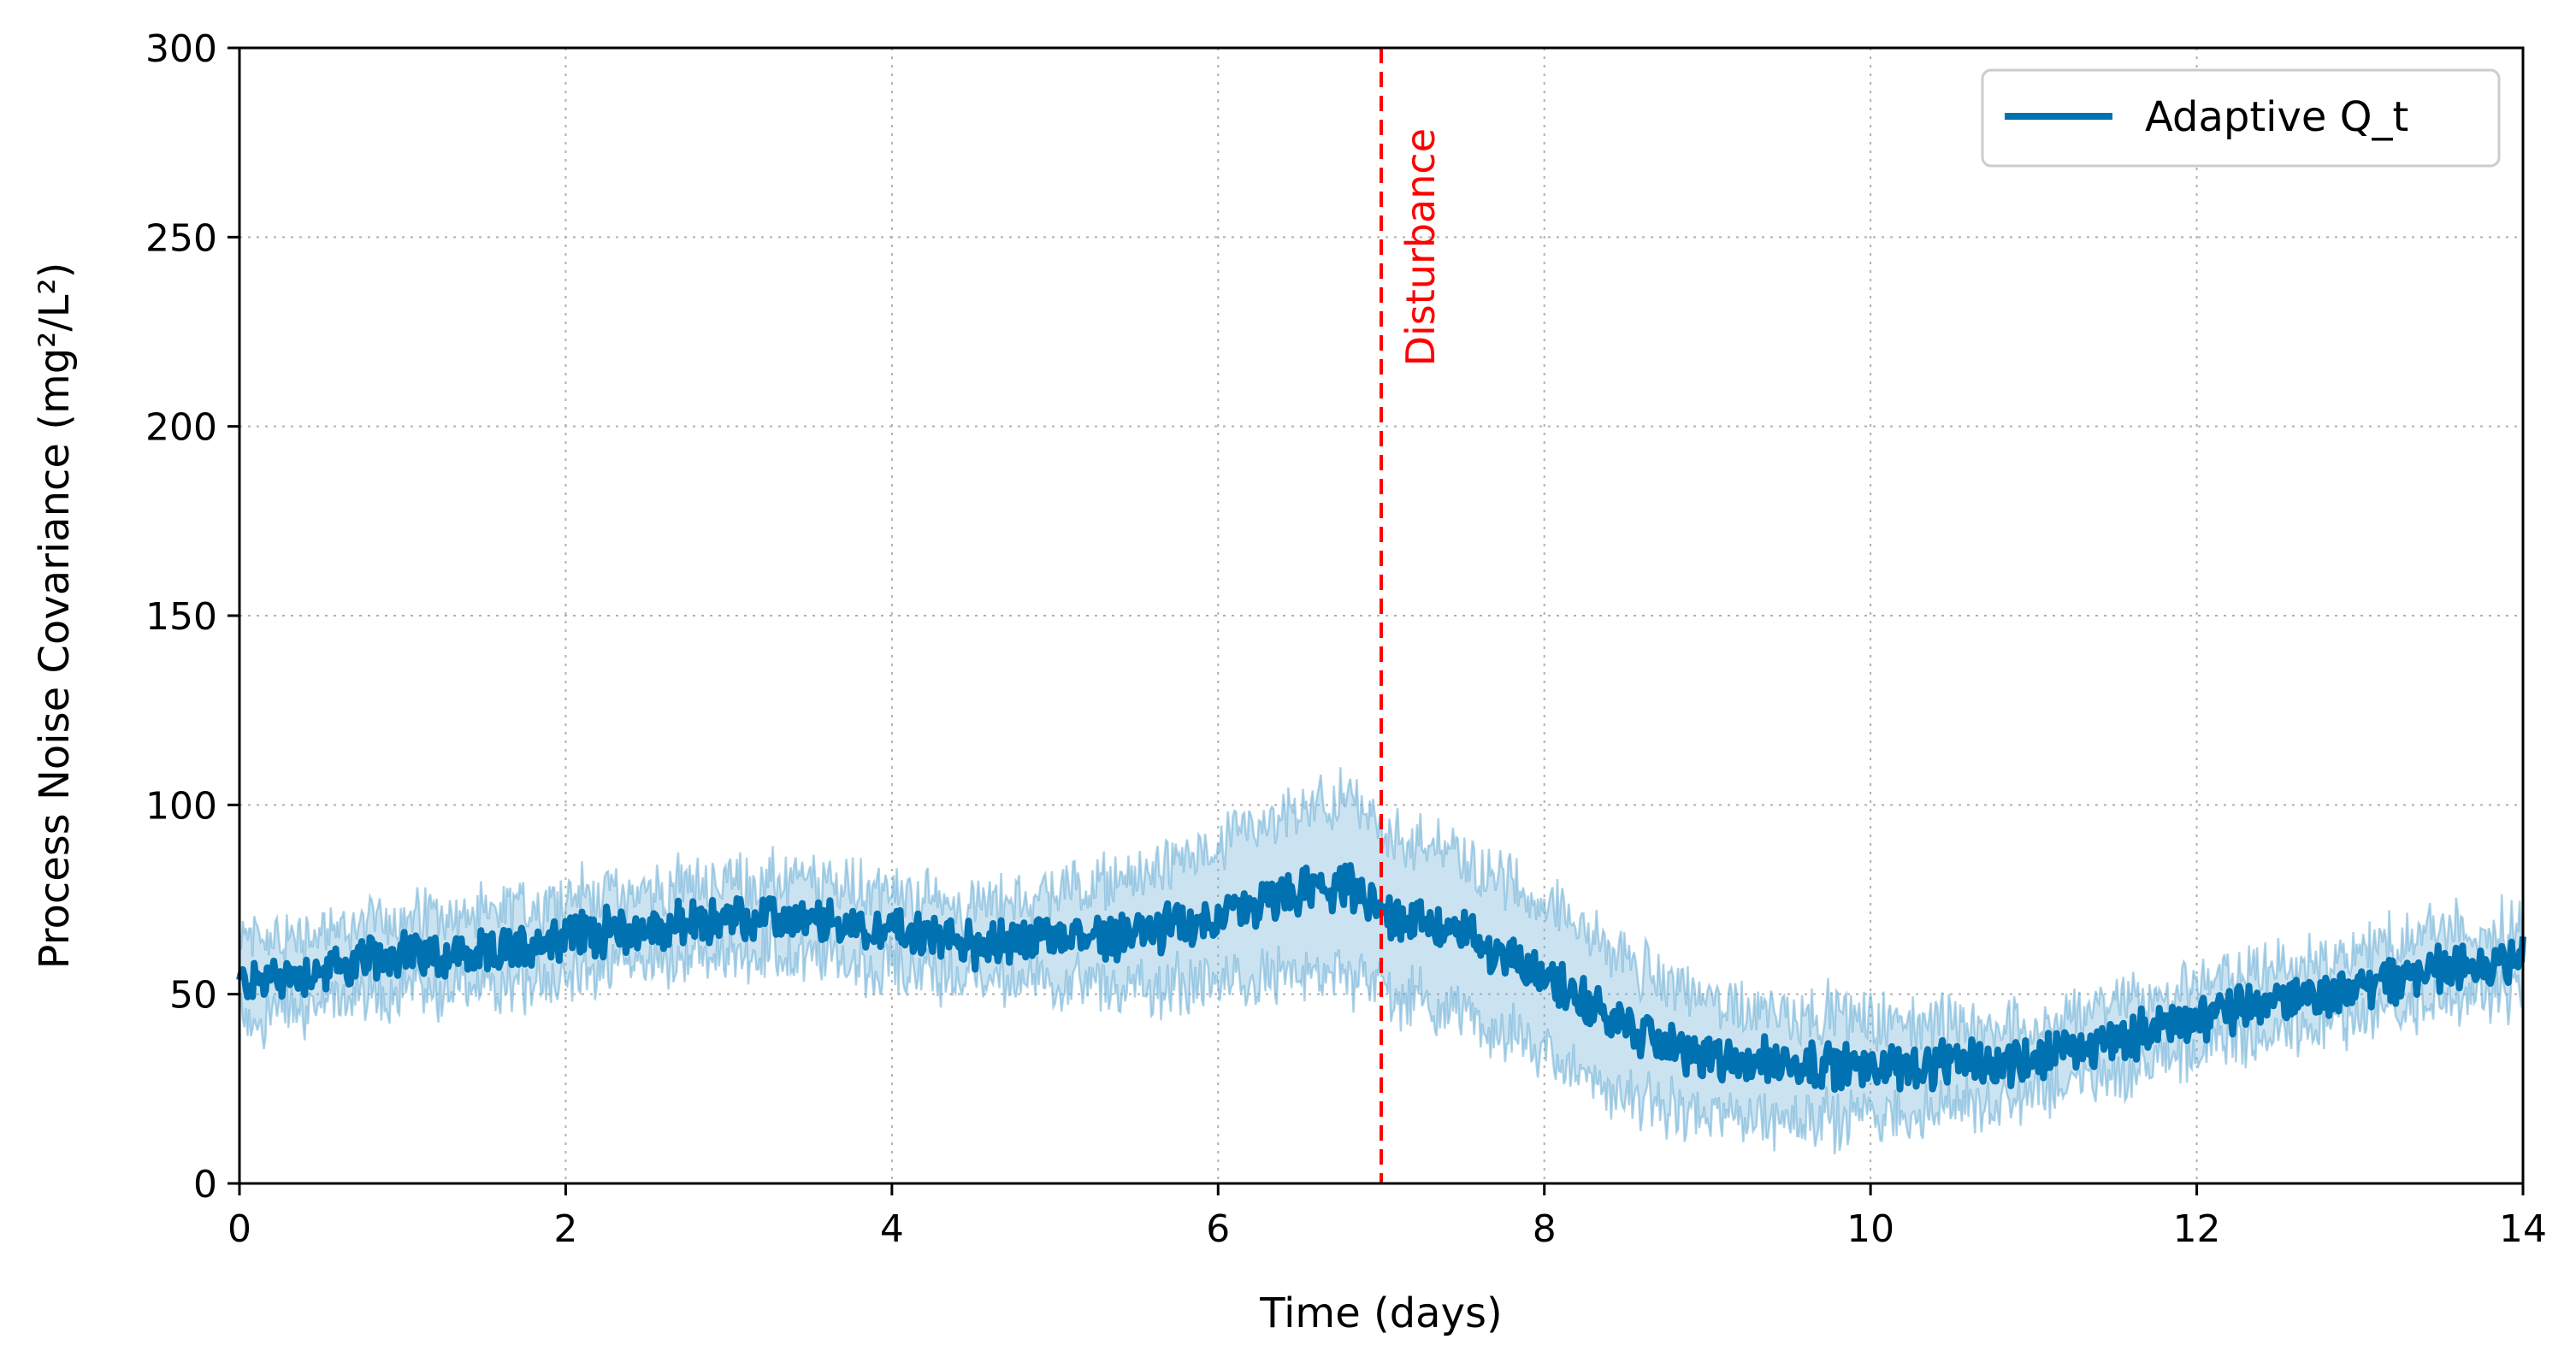 This screenshot has height=1363, width=2576. Describe the element at coordinates (1387, 1217) in the screenshot. I see `x-axis-ticks: 0 2 4 6 8 10 12 14` at that location.